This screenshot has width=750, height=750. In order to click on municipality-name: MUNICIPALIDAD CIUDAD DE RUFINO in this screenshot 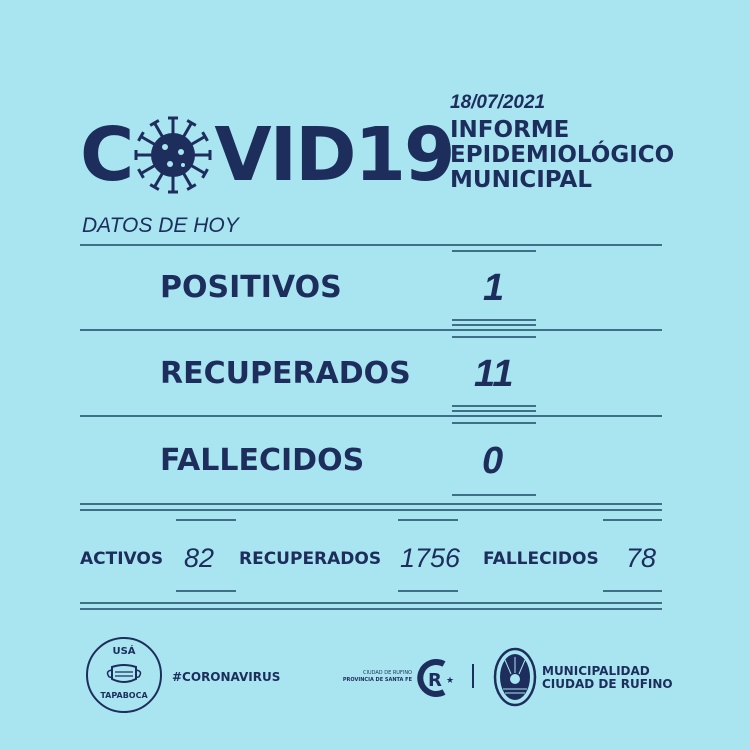, I will do `click(607, 678)`.